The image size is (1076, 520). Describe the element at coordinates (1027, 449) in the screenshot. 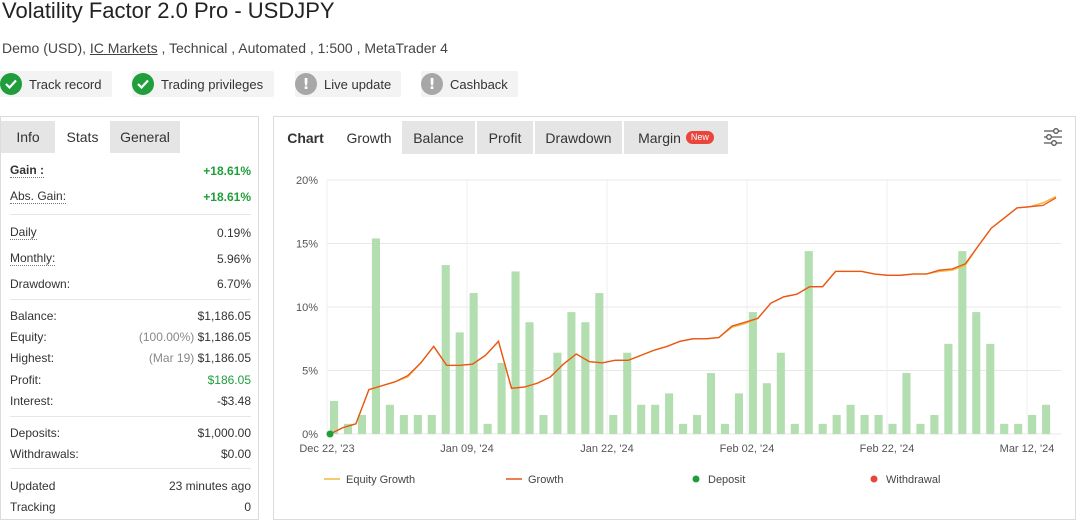

I see `x-tick-label: Mar 12, '24` at that location.